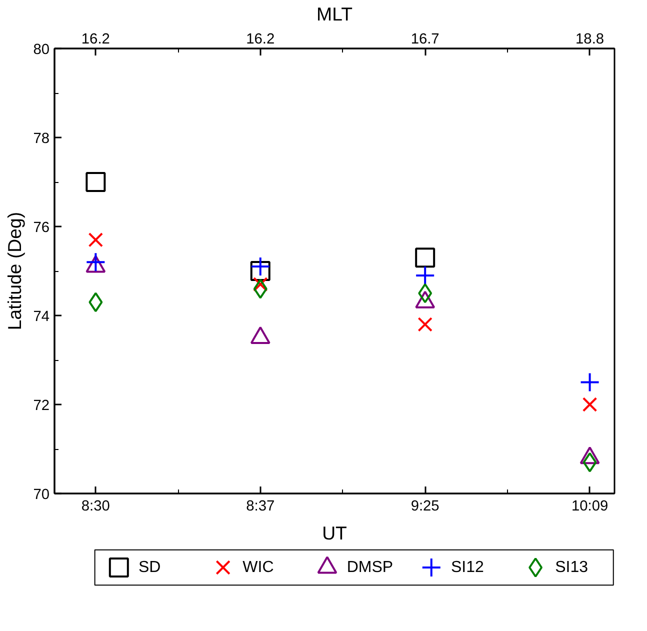  What do you see at coordinates (41, 317) in the screenshot?
I see `y-tick-label: 74` at bounding box center [41, 317].